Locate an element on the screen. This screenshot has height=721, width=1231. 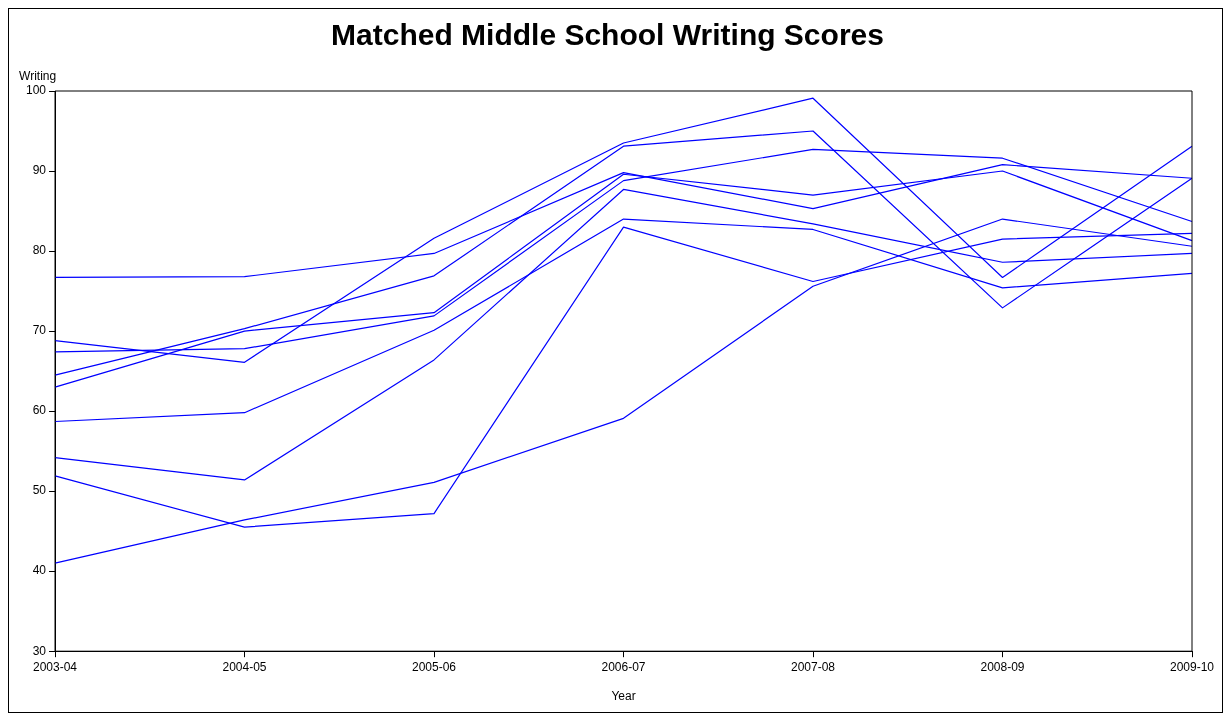
y-axis-title: Writing is located at coordinates (38, 76).